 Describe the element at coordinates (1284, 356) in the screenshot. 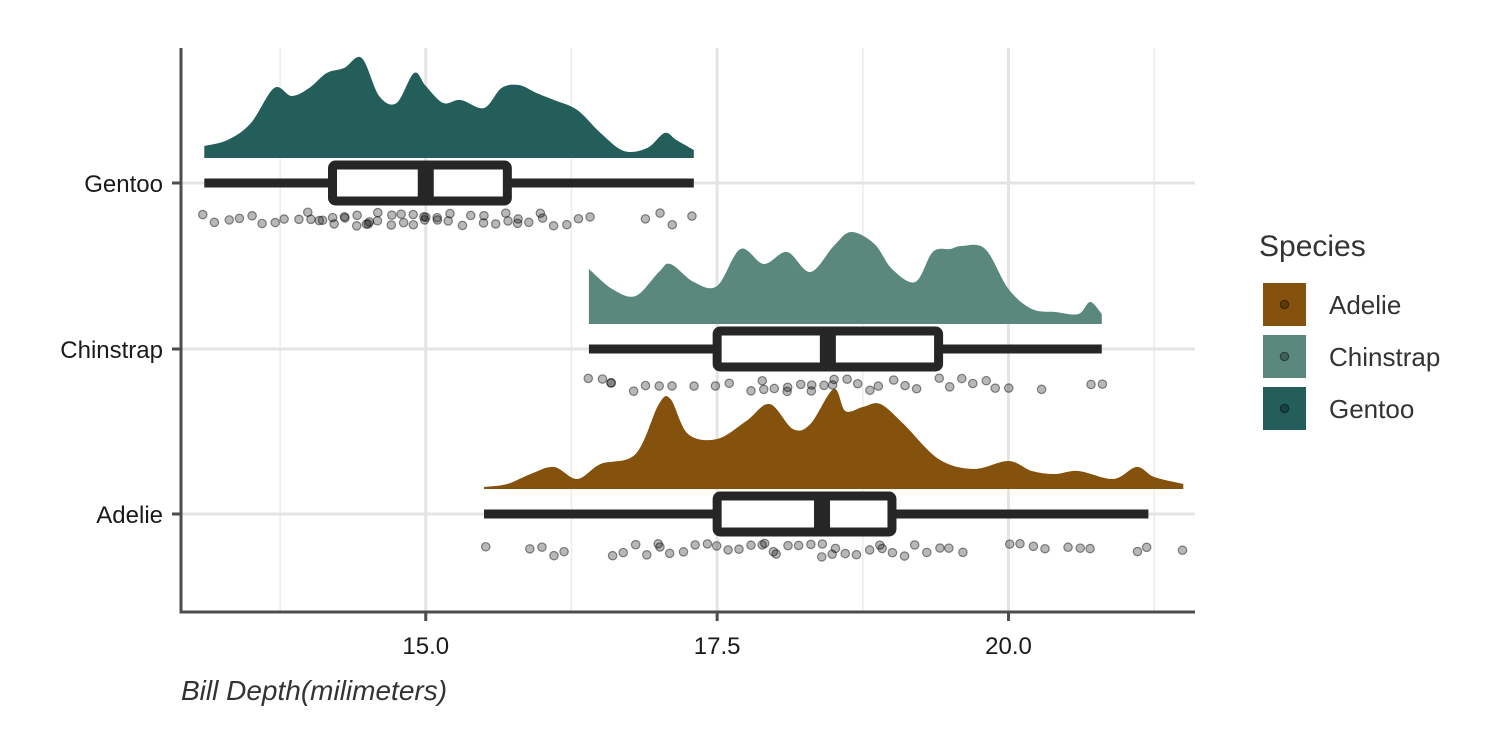

I see `legend-key-chinstrap` at that location.